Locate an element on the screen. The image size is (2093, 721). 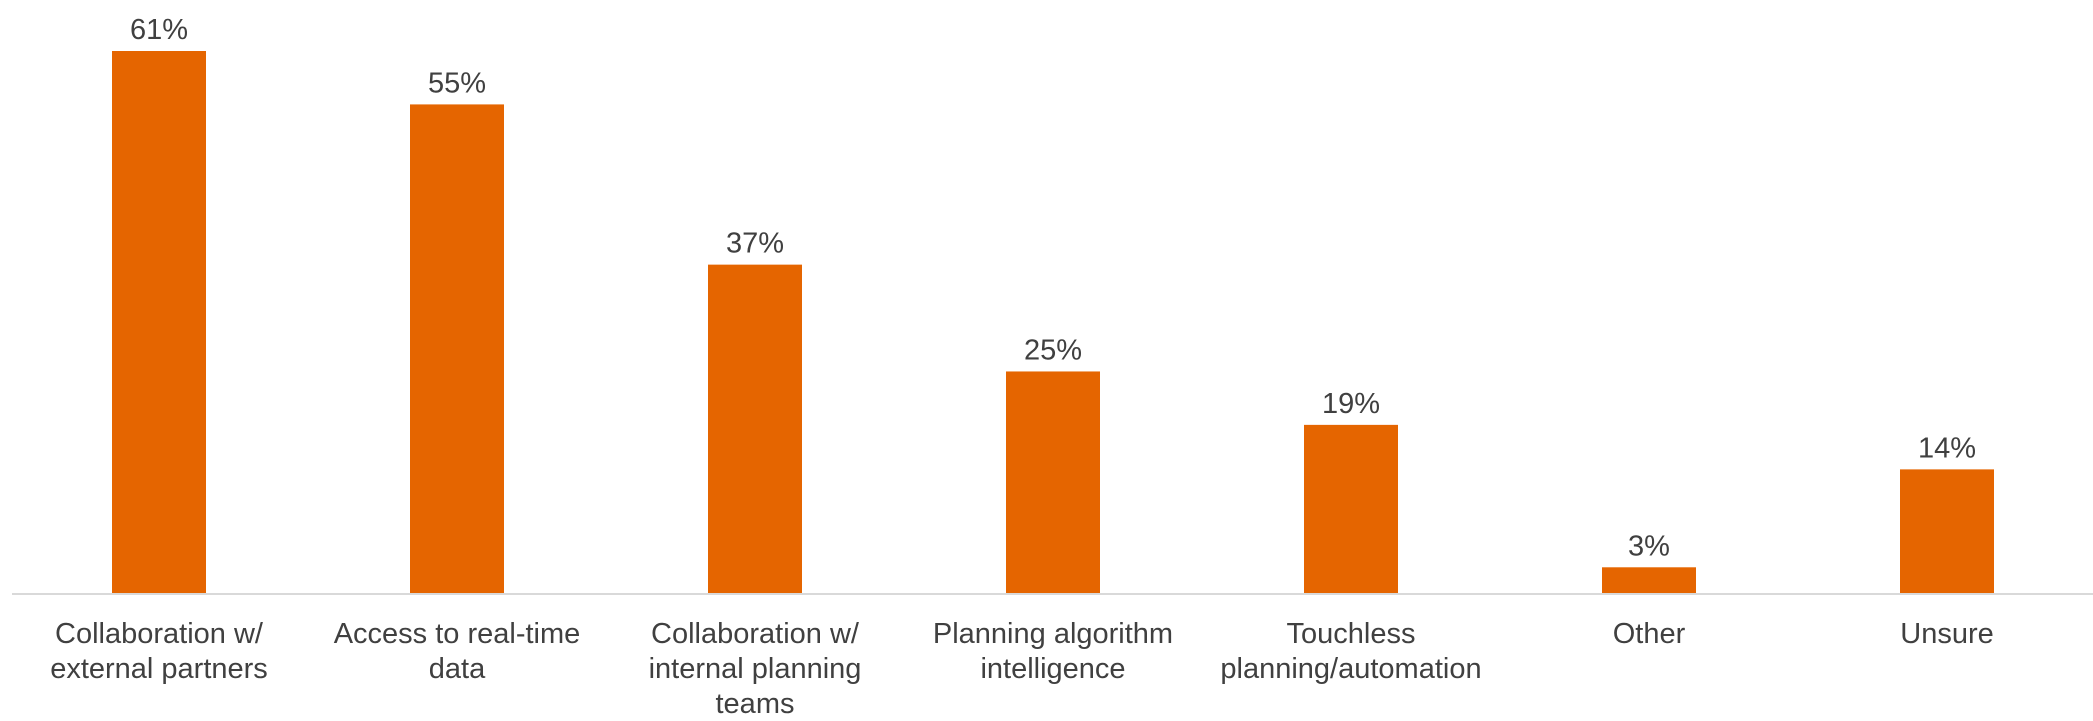
category-label-4-line-0: Touchless is located at coordinates (1351, 634).